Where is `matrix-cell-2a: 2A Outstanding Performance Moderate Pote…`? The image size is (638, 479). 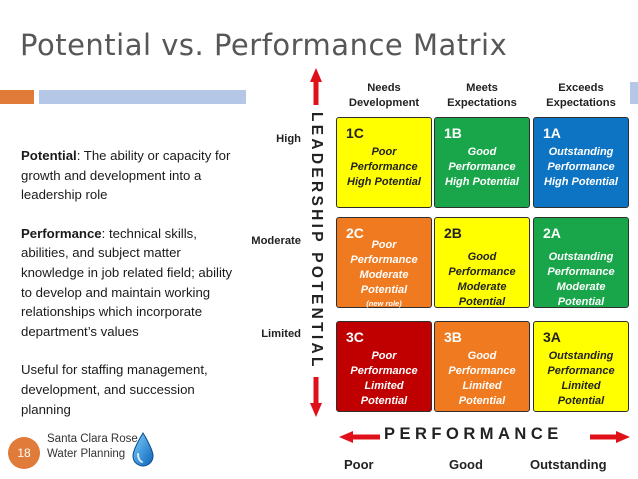
matrix-cell-2a: 2A Outstanding Performance Moderate Pote… is located at coordinates (581, 262).